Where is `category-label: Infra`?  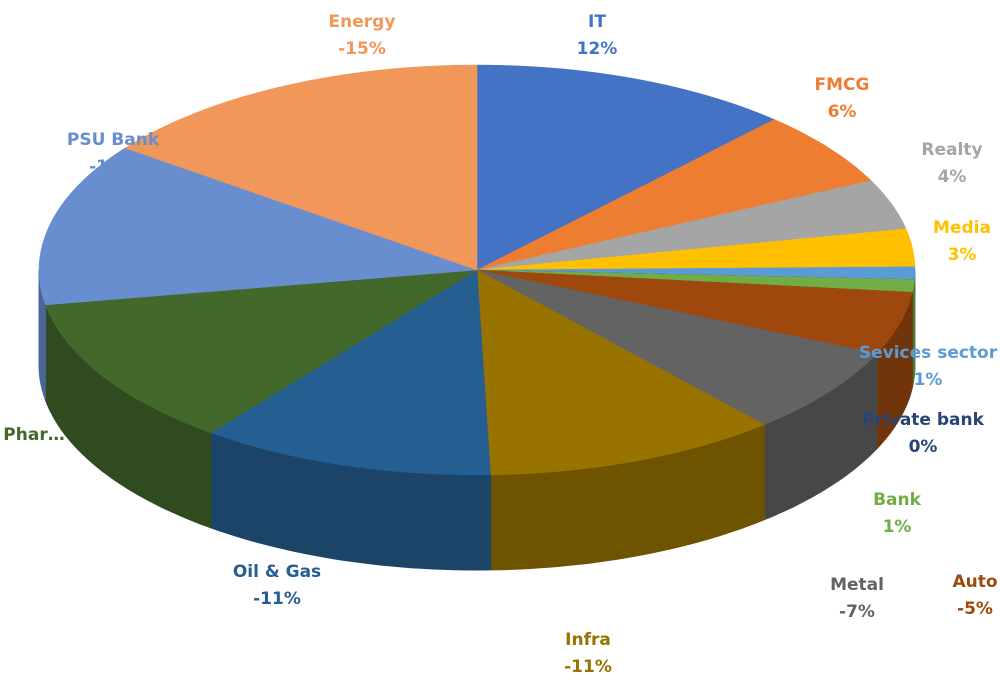 category-label: Infra is located at coordinates (588, 640).